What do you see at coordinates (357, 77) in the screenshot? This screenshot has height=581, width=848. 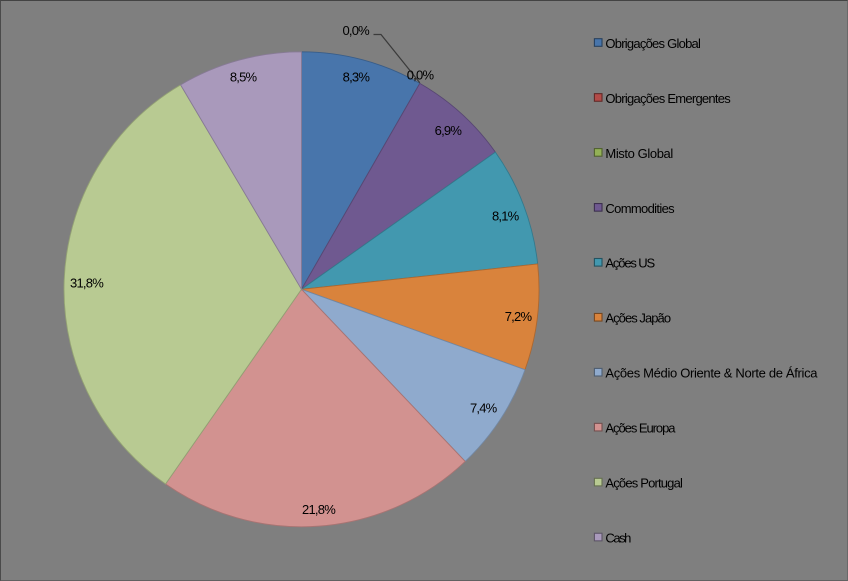 I see `svg-text: 8,3%` at bounding box center [357, 77].